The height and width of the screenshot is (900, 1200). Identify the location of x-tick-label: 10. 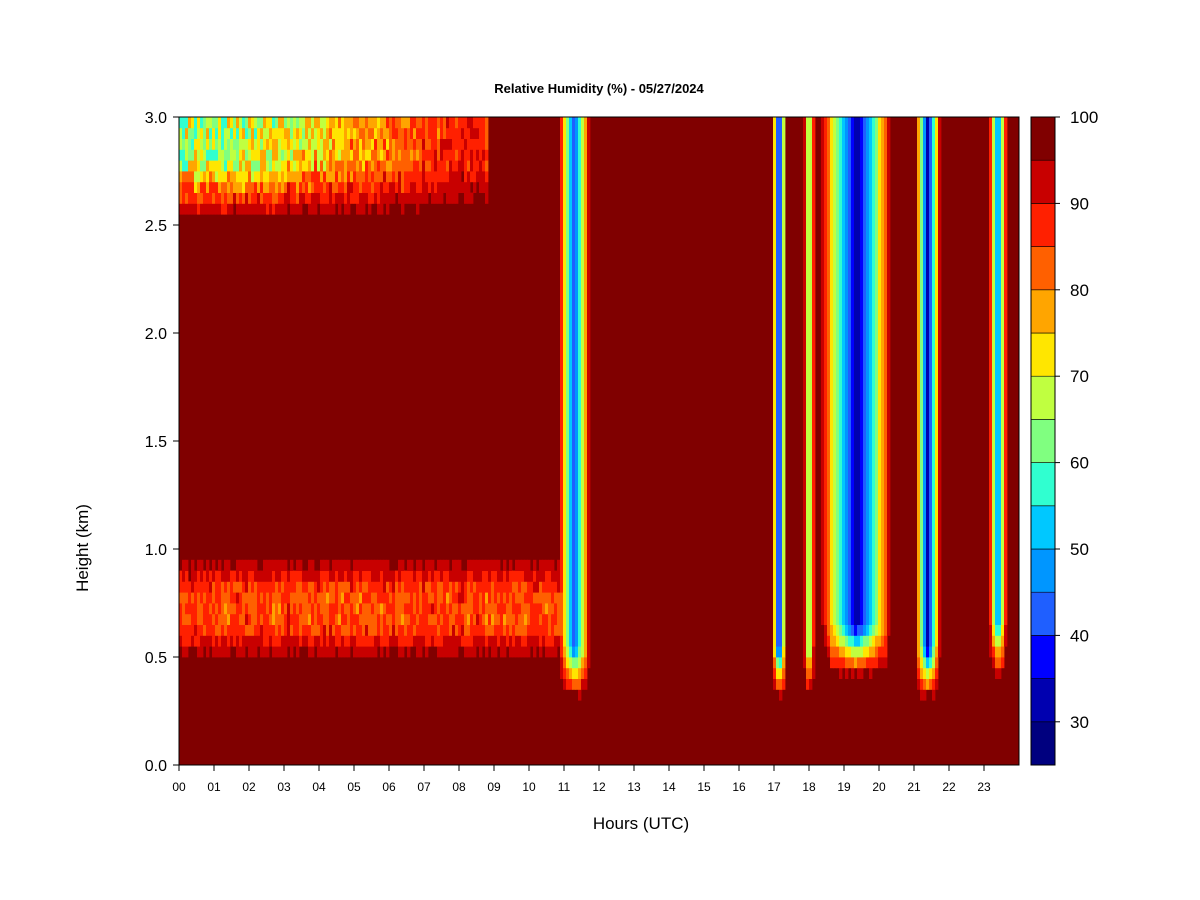
(529, 787).